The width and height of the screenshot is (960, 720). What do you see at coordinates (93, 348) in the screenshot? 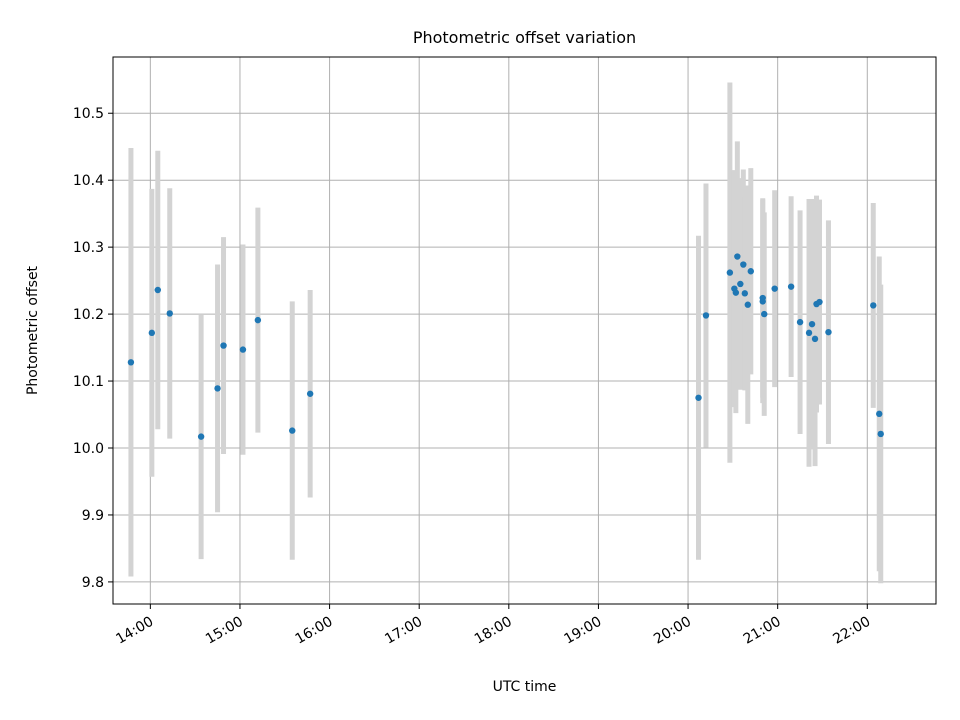
I see `y-axis-ticks: 9.8 9.9 10.0 10.1 10.2 10.3 10.4 10.5` at bounding box center [93, 348].